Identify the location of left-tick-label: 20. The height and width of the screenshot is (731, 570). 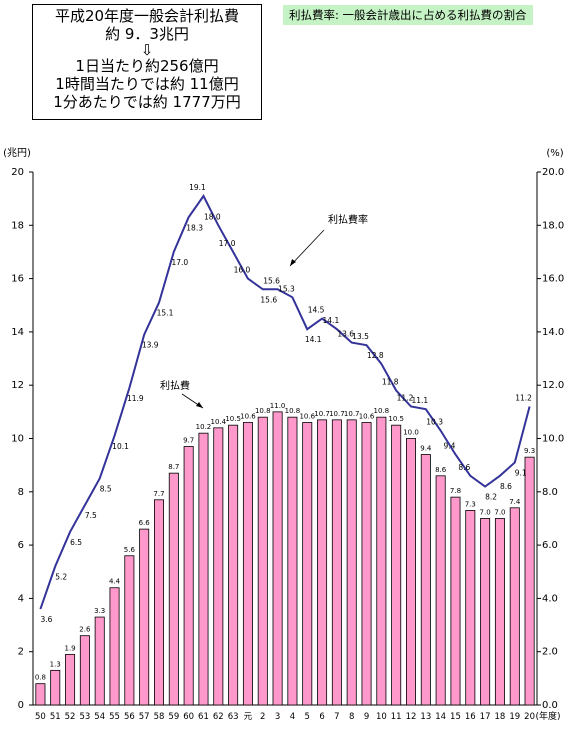
(17, 172).